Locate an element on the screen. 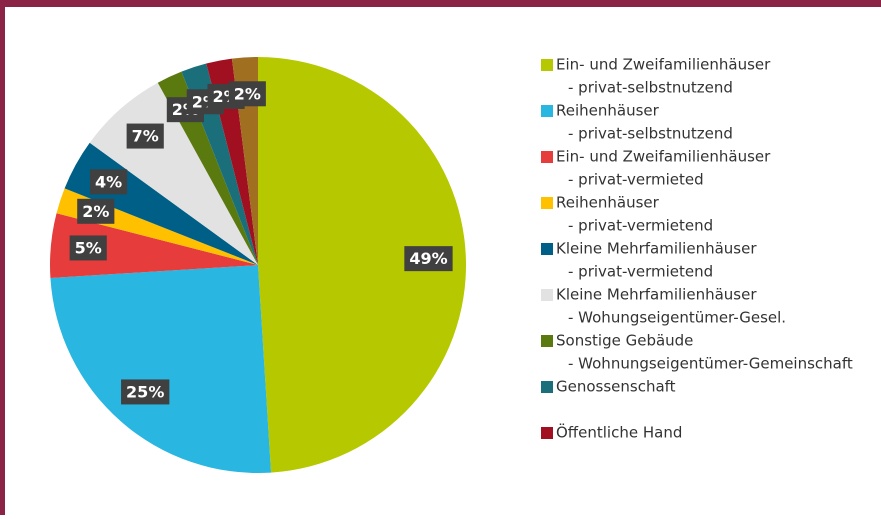 The image size is (881, 519). frame-top is located at coordinates (440, 3).